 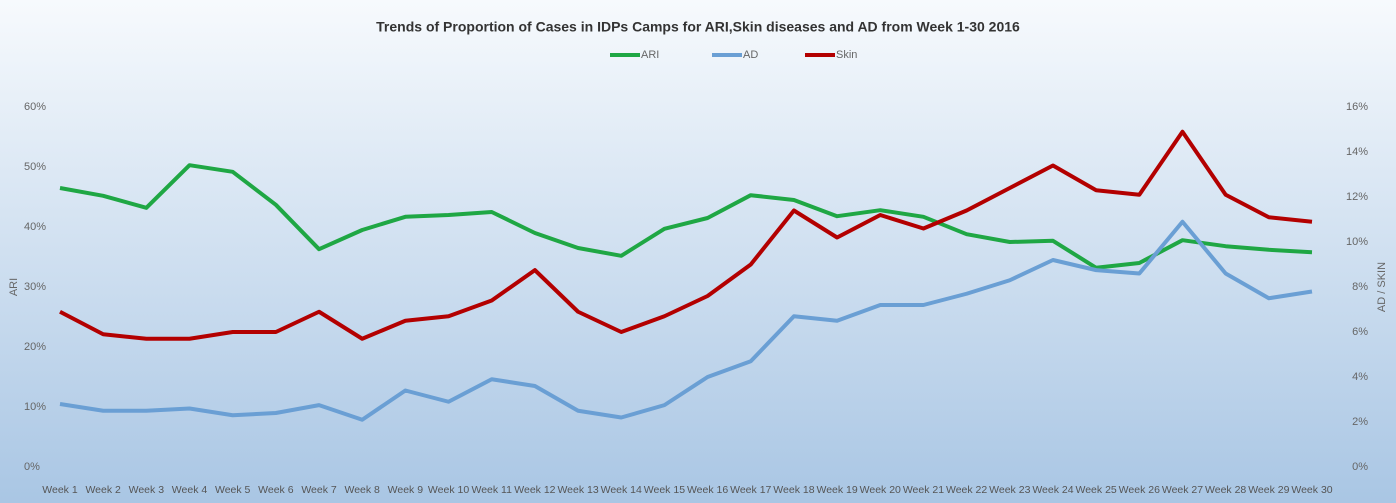 What do you see at coordinates (32, 467) in the screenshot?
I see `y-tick-label: 0%` at bounding box center [32, 467].